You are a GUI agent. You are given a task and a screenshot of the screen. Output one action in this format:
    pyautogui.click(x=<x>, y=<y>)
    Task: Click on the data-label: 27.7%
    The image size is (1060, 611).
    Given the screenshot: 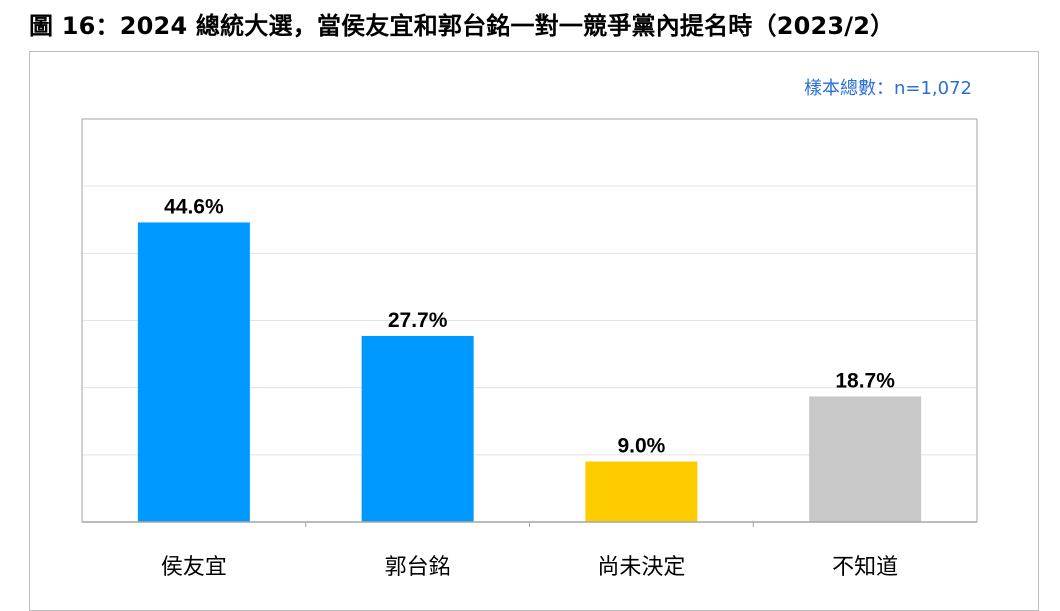 What is the action you would take?
    pyautogui.click(x=418, y=320)
    